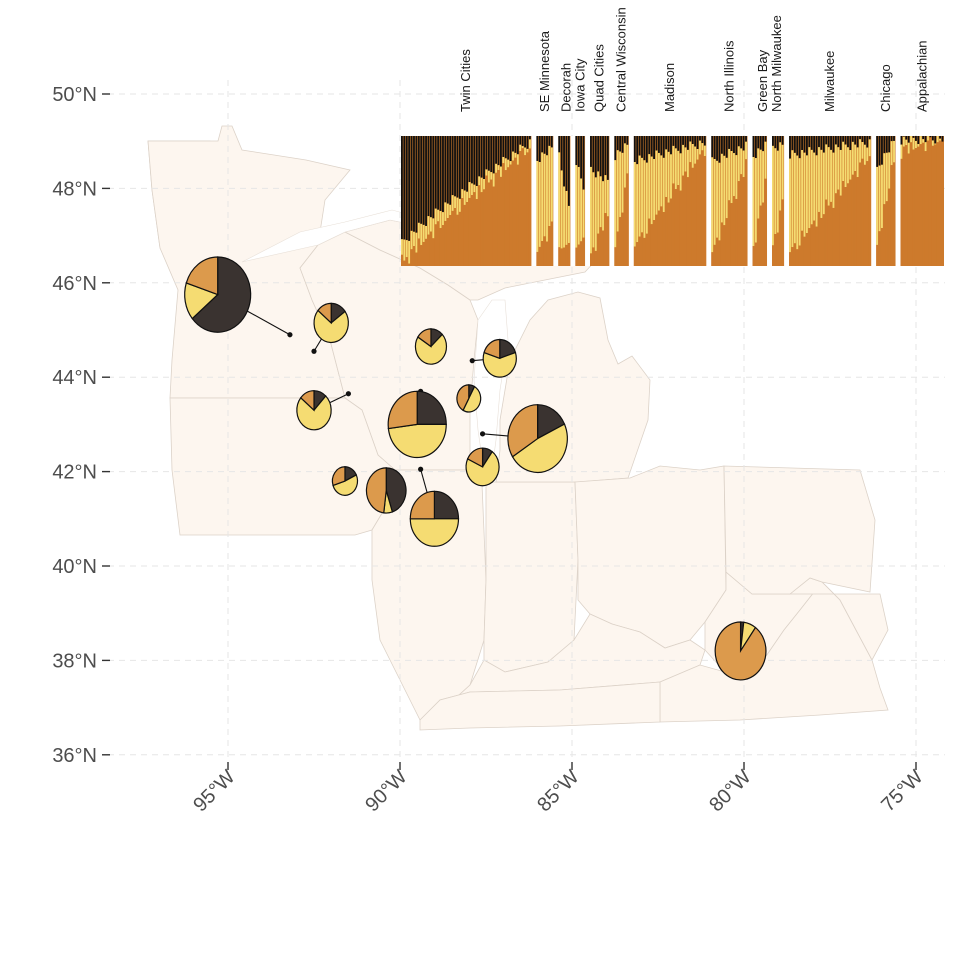 Image resolution: width=960 pixels, height=965 pixels. I want to click on admixture-group-label: Madison, so click(669, 87).